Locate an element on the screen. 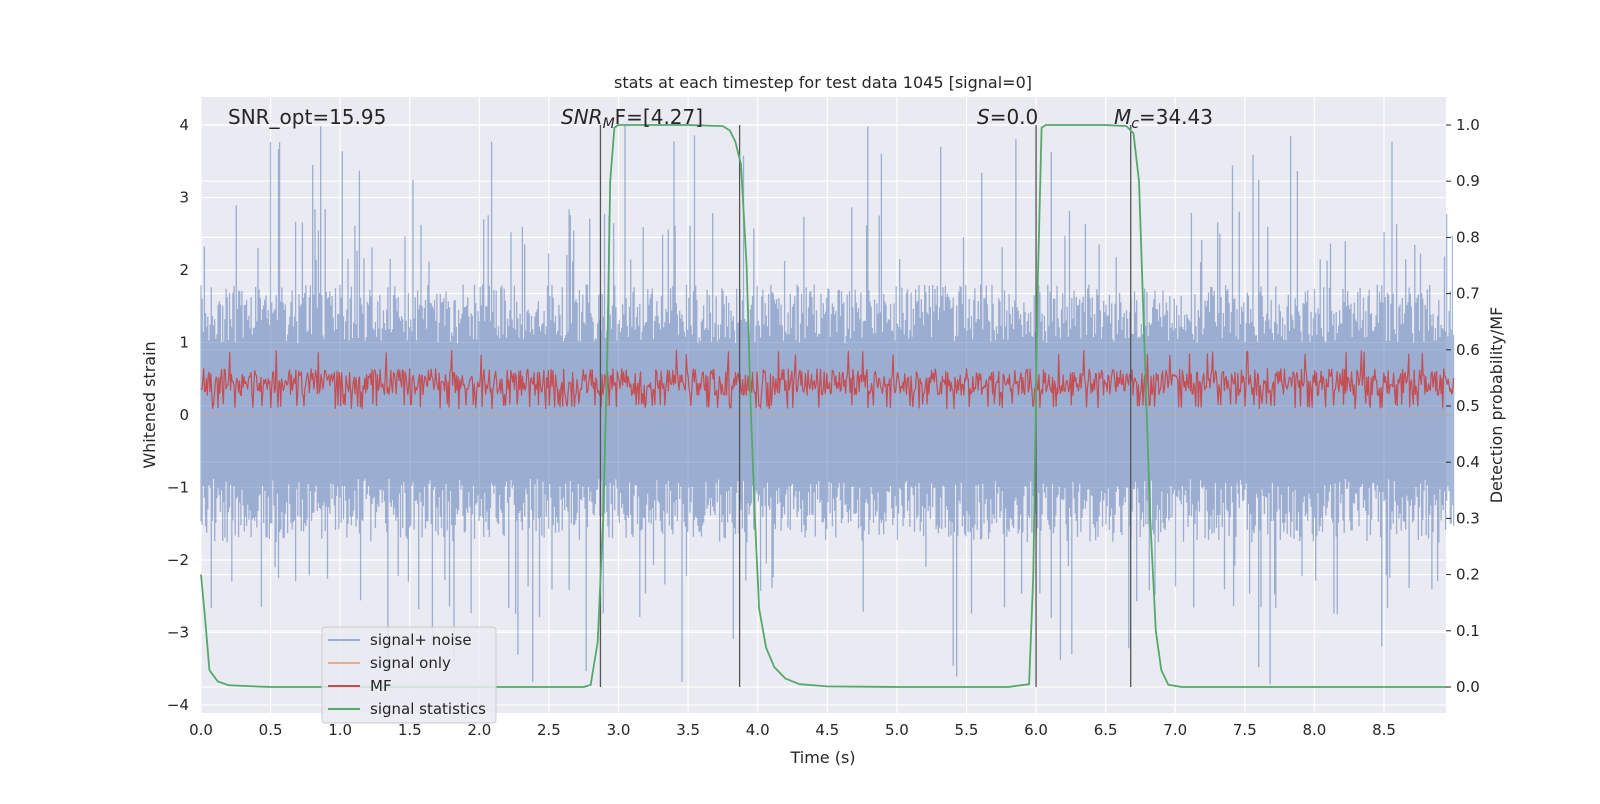  y2-ticks: 0.0 0.1 0.2 0.3 0.4 0.5 0.6 0.7 0.8 0.9 1.0 is located at coordinates (1463, 406).